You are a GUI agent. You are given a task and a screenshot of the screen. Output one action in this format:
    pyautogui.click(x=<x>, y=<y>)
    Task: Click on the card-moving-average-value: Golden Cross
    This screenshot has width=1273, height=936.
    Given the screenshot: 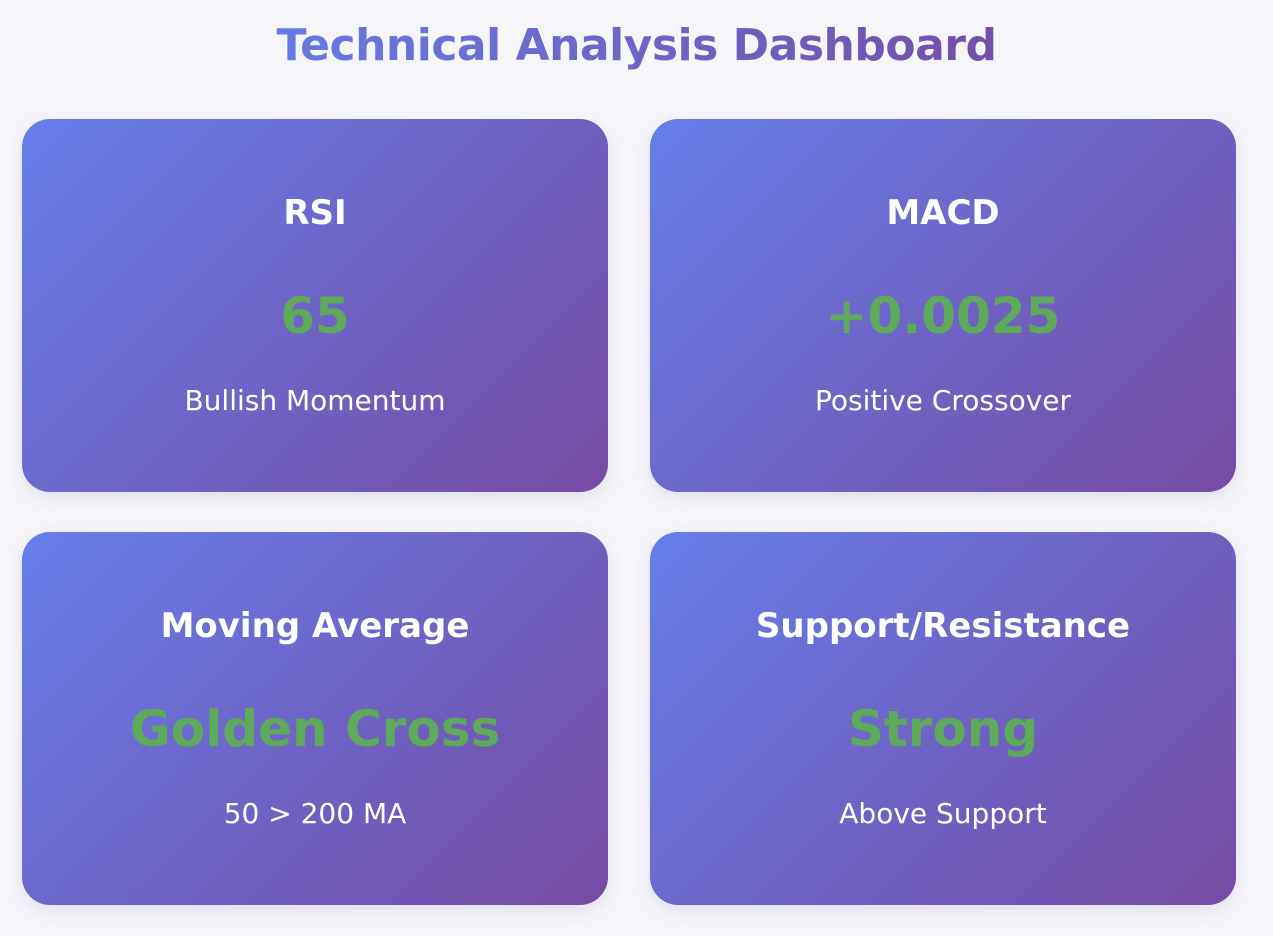 What is the action you would take?
    pyautogui.click(x=315, y=728)
    